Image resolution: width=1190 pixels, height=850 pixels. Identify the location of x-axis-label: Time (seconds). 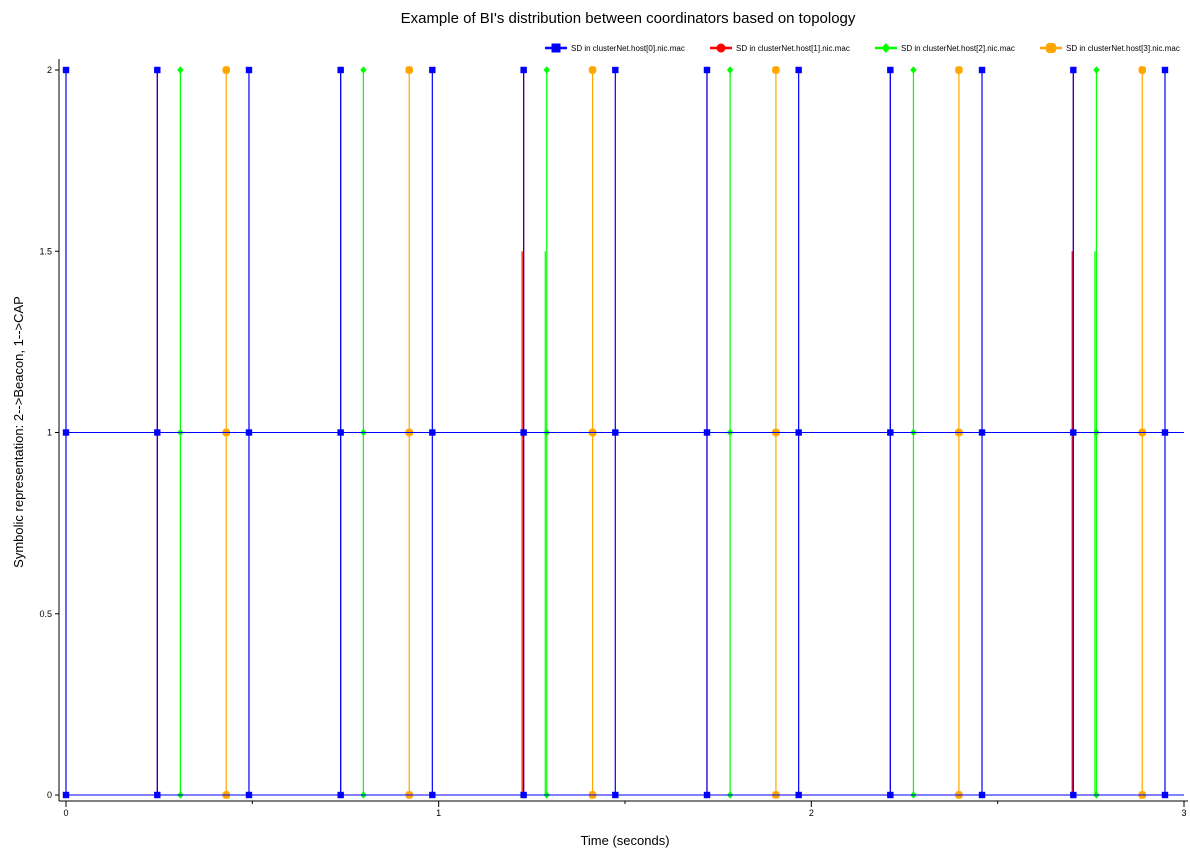
(624, 840).